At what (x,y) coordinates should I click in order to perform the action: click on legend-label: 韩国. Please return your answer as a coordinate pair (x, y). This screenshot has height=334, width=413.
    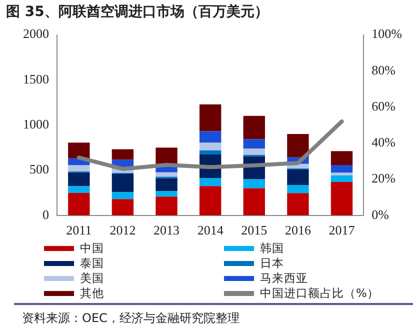
    Looking at the image, I should click on (272, 248).